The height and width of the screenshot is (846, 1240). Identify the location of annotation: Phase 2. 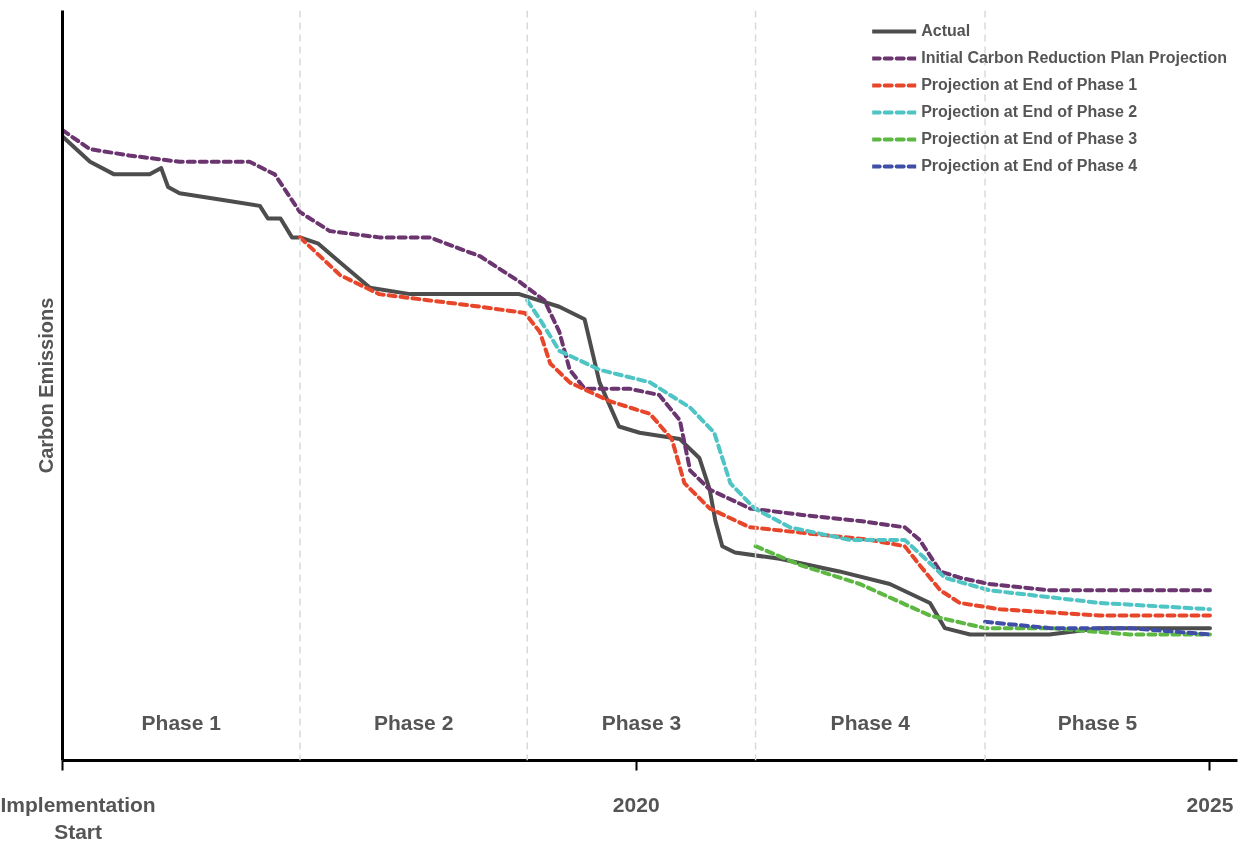
(413, 723).